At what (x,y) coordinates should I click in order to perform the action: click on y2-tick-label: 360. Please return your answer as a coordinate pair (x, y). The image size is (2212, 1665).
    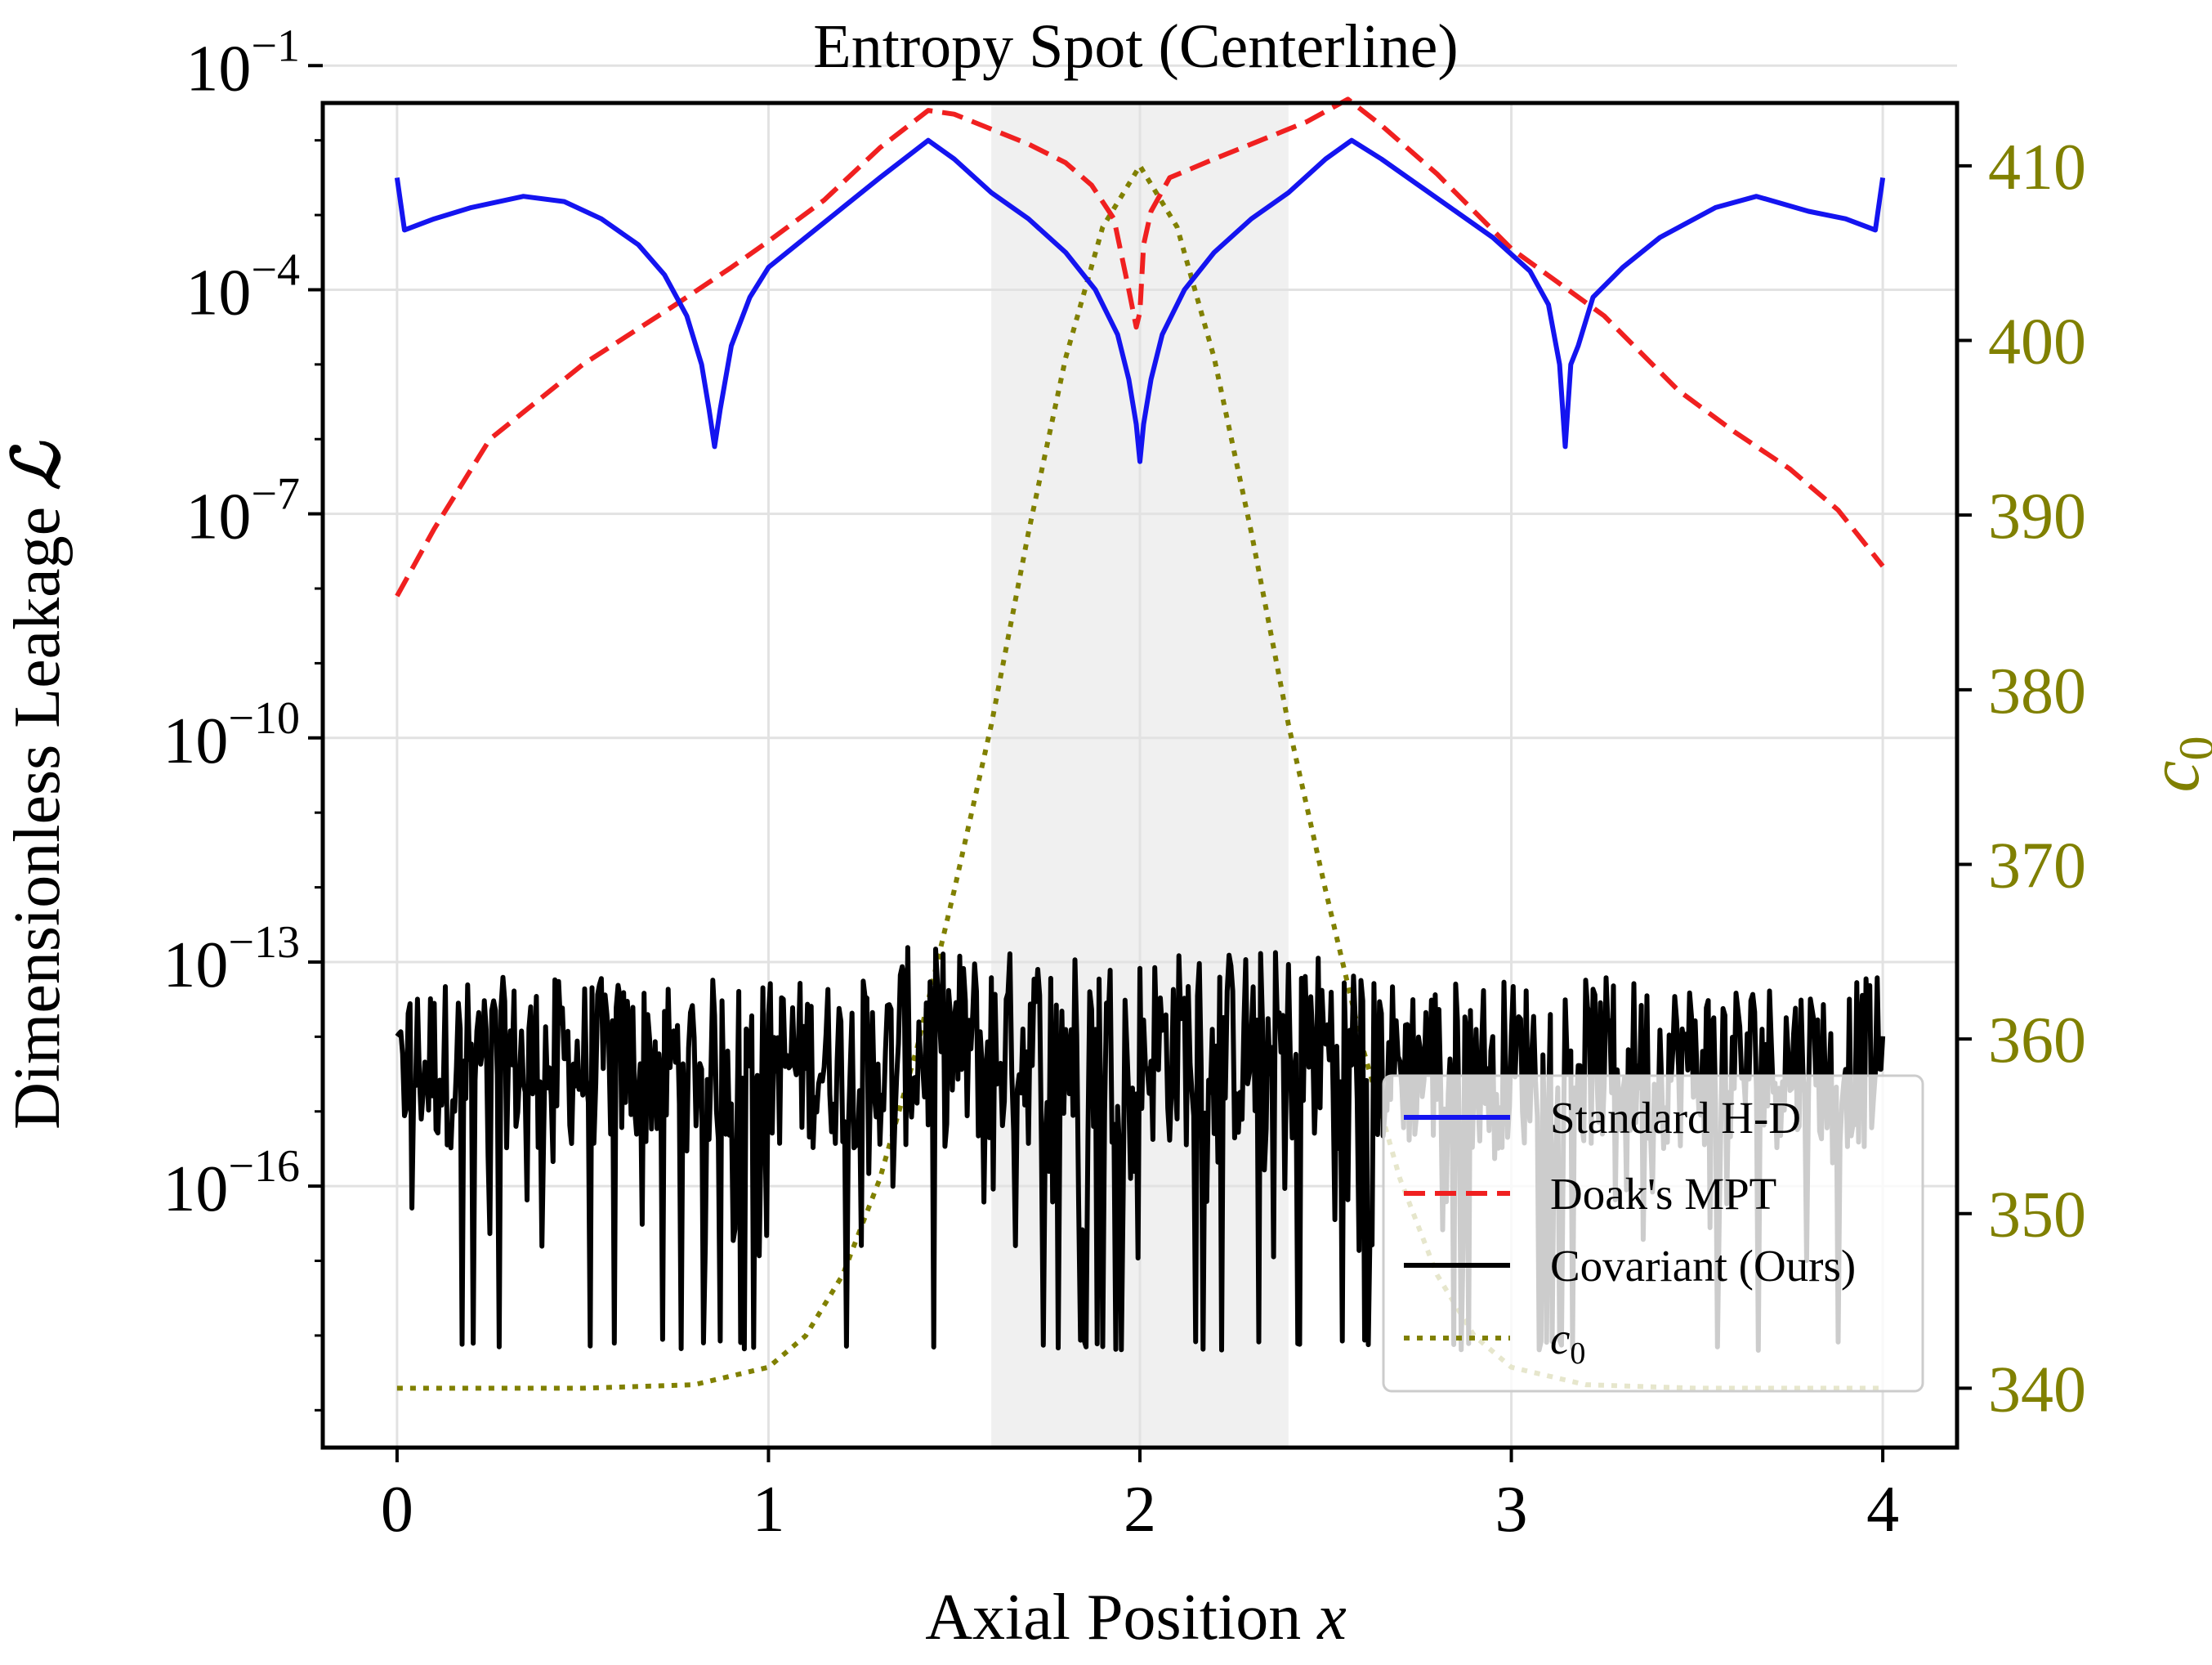
    Looking at the image, I should click on (2037, 1040).